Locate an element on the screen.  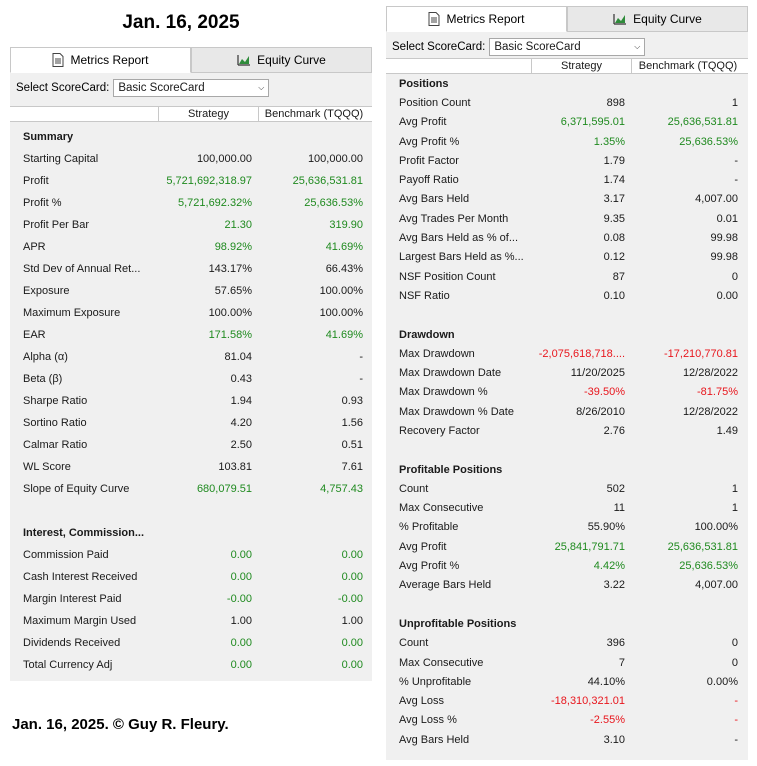
strategy-value: 3.17 is located at coordinates (614, 199).